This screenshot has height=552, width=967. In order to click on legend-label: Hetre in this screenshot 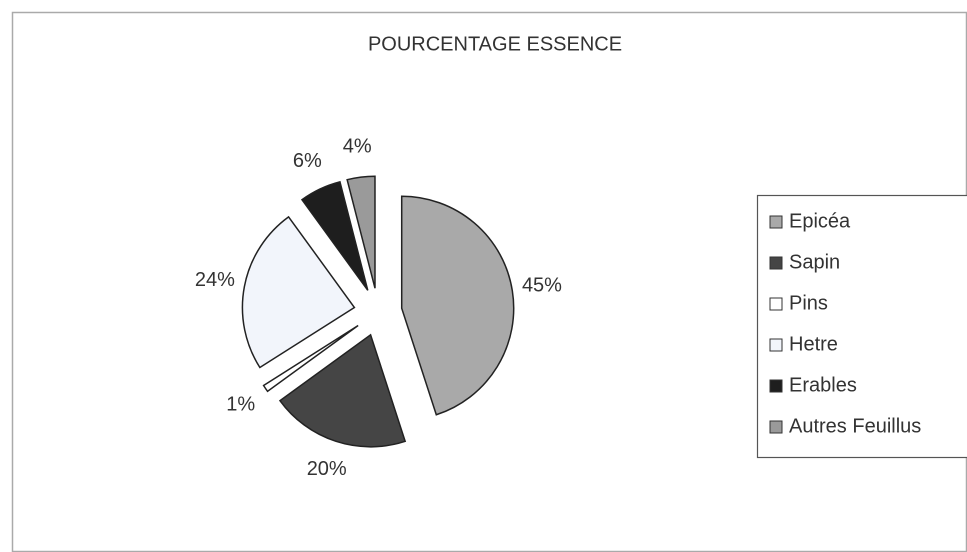, I will do `click(813, 344)`.